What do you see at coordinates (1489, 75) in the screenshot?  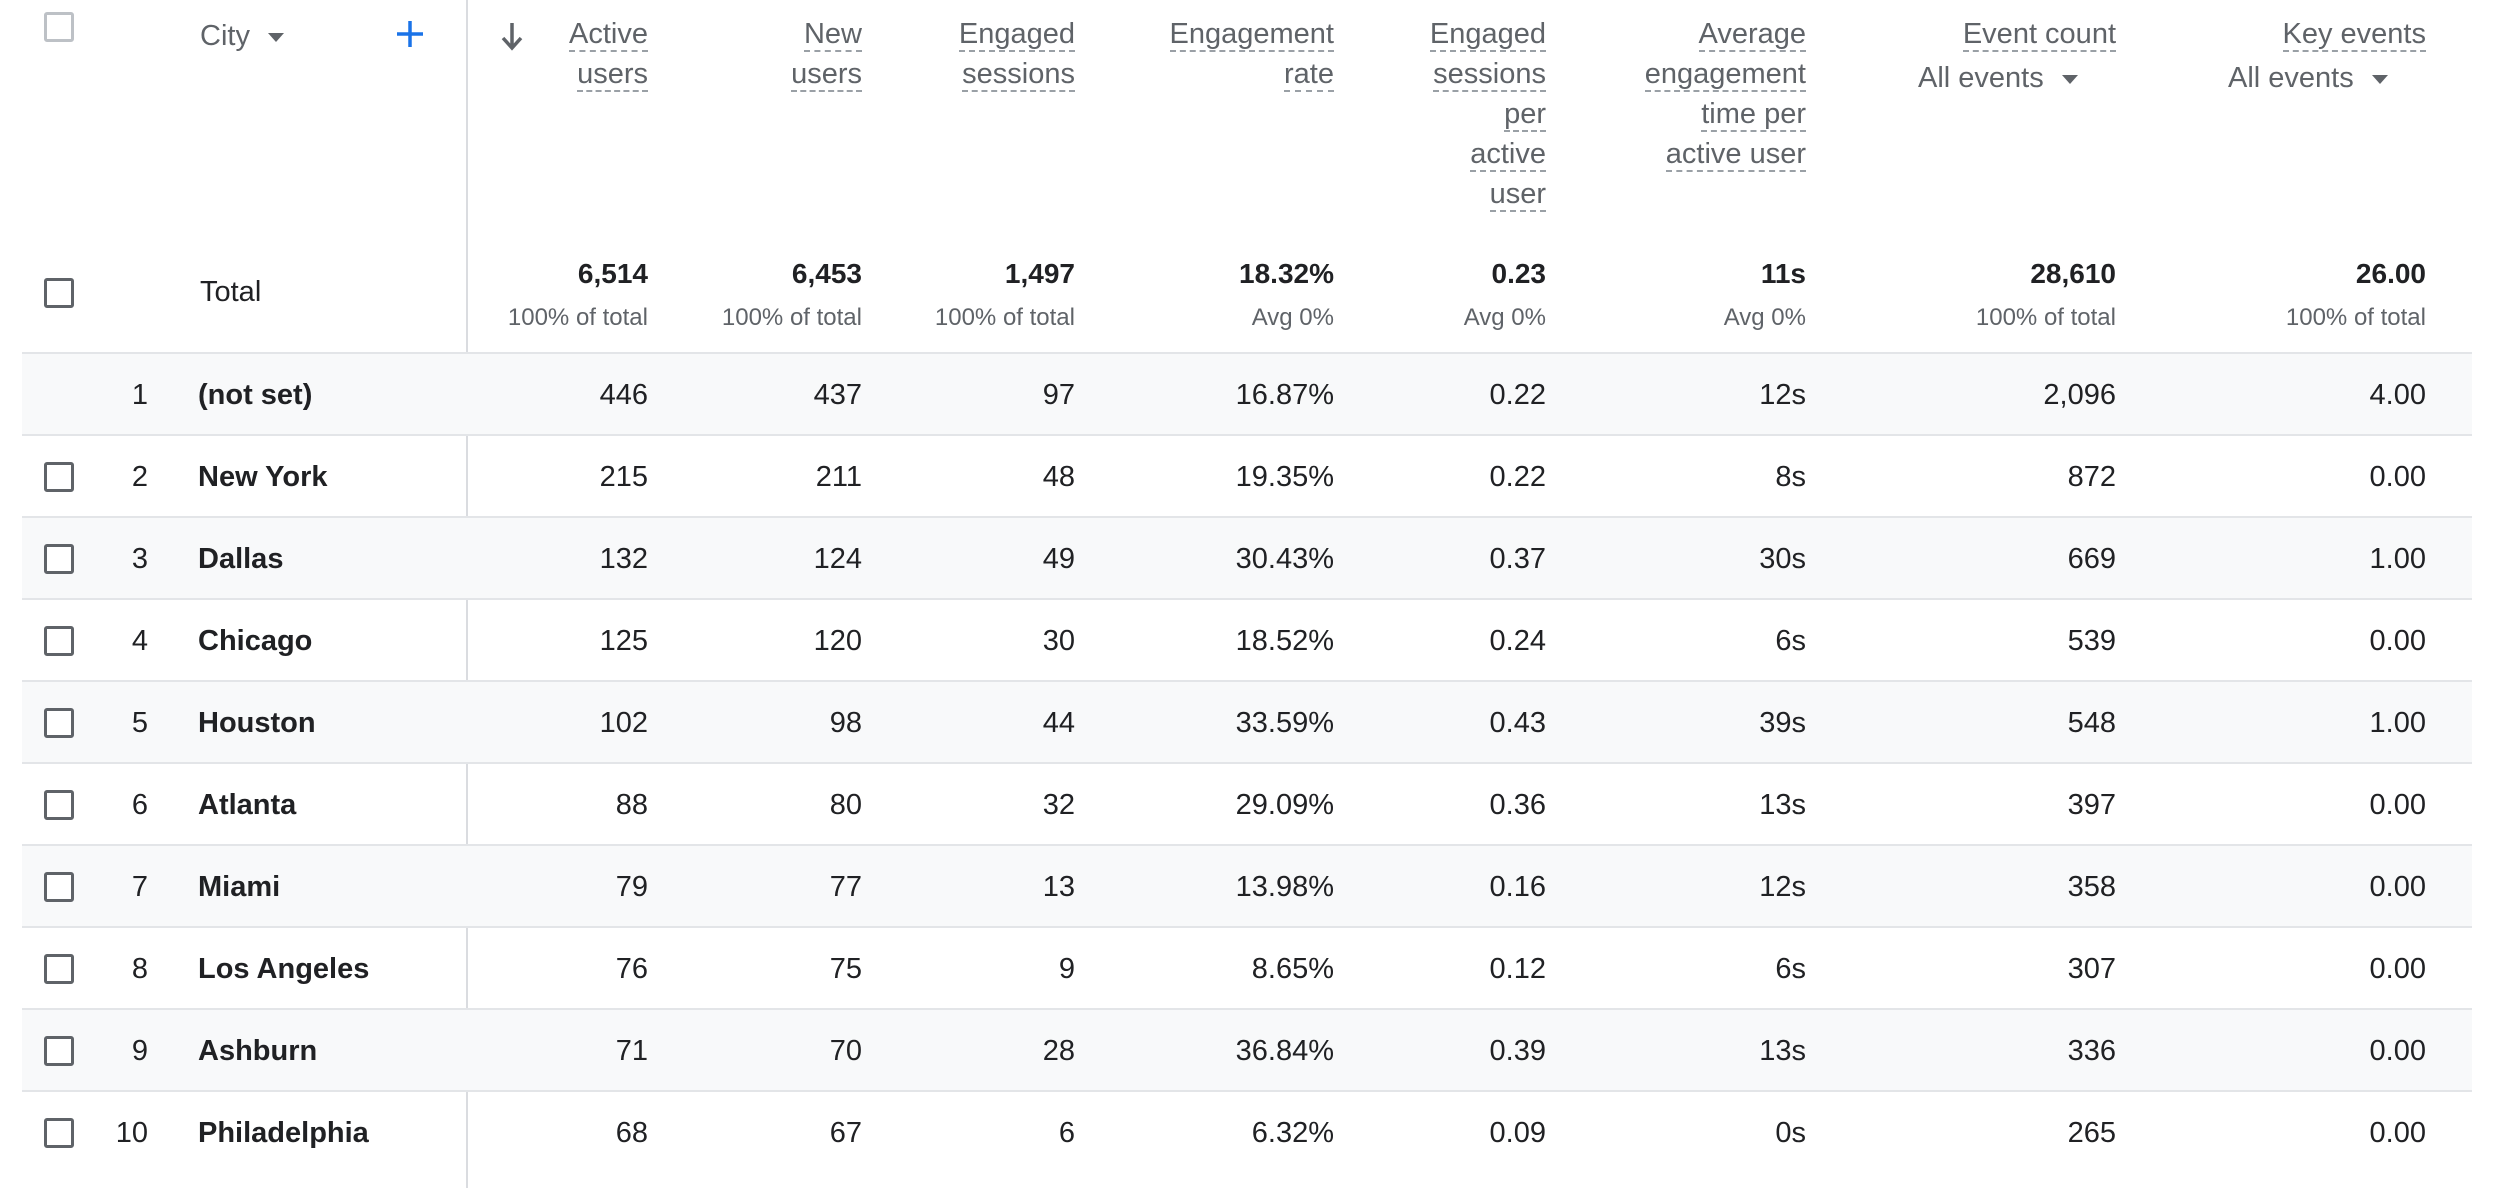 I see `column-header-text: sessions` at bounding box center [1489, 75].